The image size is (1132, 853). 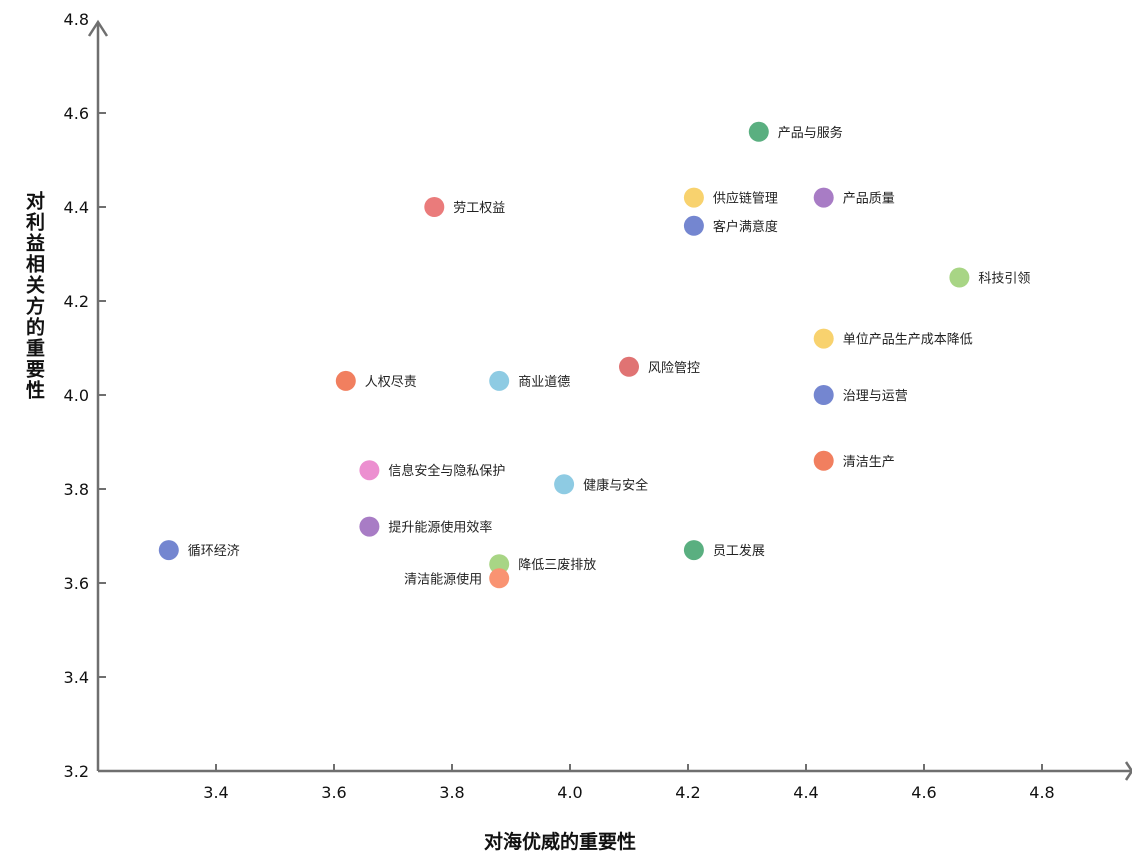 I want to click on data-point: 降低三废排放, so click(x=542, y=564).